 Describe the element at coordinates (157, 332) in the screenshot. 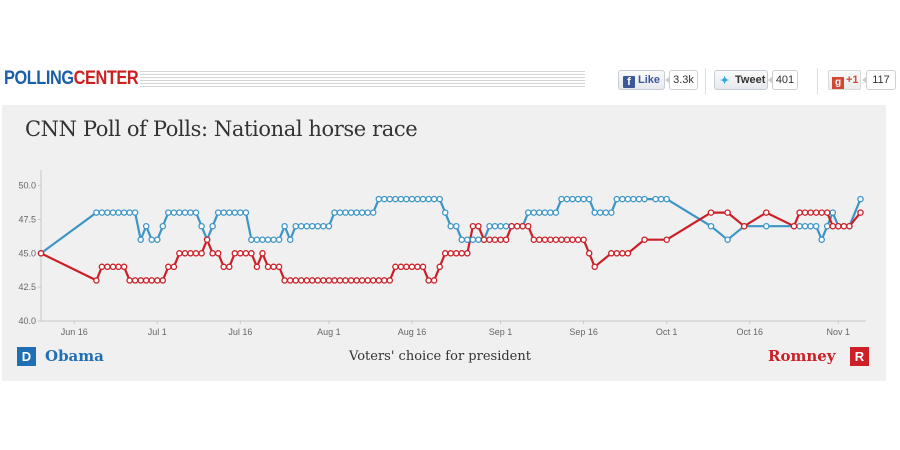

I see `x-tick-label: Jul 1` at that location.